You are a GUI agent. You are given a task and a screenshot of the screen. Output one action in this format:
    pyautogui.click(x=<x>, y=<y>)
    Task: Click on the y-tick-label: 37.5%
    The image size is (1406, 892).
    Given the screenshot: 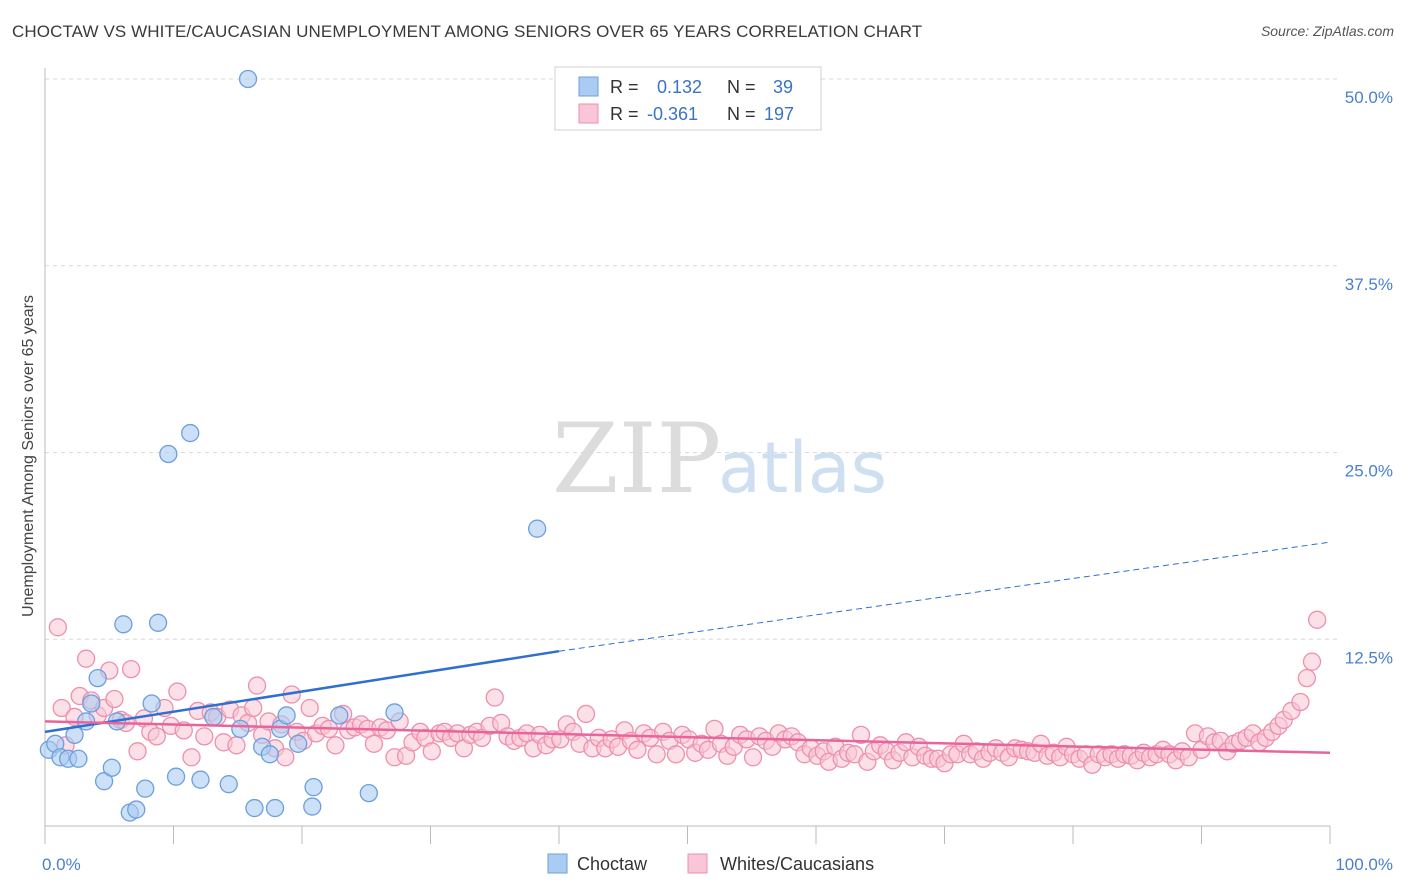 What is the action you would take?
    pyautogui.click(x=1369, y=284)
    